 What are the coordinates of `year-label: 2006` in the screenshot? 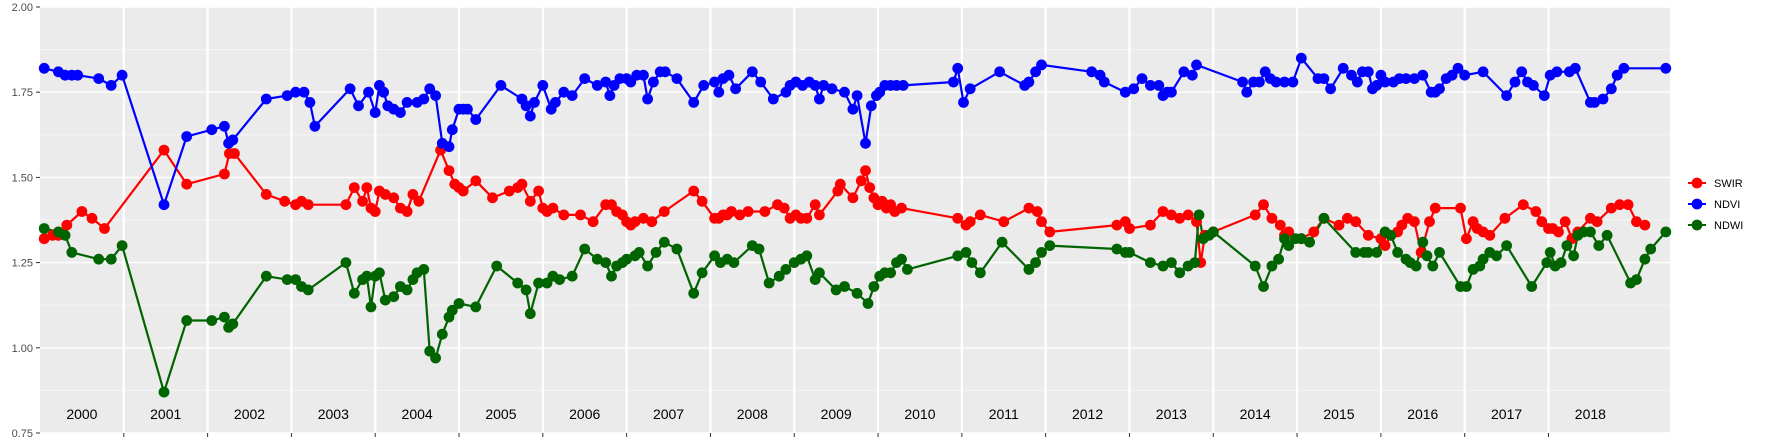 It's located at (584, 414).